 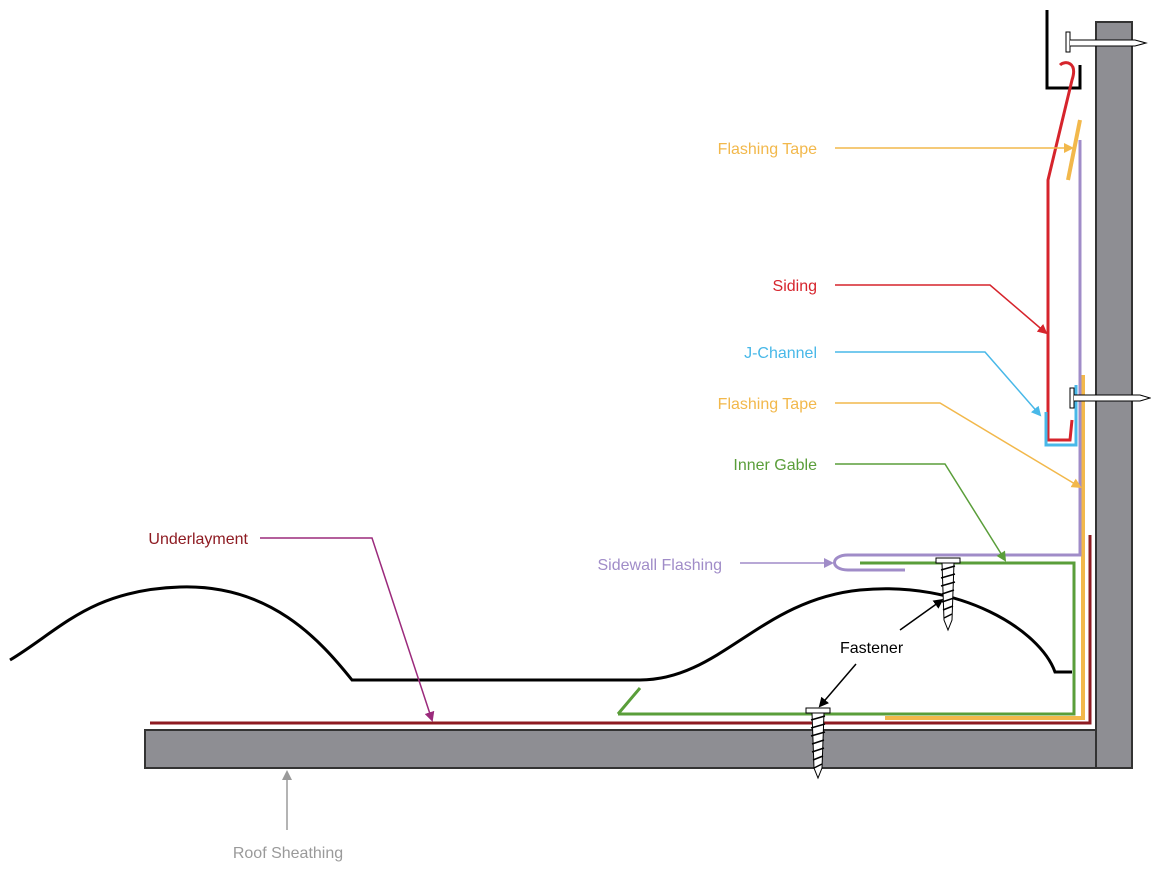 I want to click on label-inner-gable: Inner Gable, so click(x=775, y=465).